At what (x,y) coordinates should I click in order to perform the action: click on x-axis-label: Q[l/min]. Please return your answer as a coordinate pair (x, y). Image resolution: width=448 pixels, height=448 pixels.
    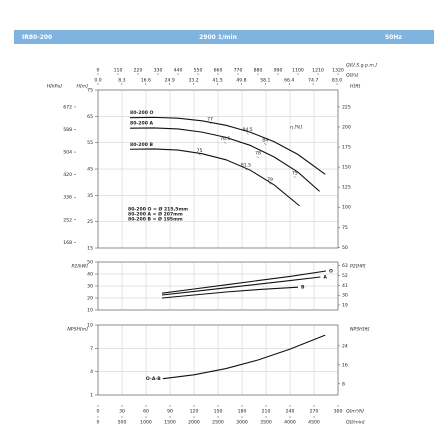
    Looking at the image, I should click on (355, 423).